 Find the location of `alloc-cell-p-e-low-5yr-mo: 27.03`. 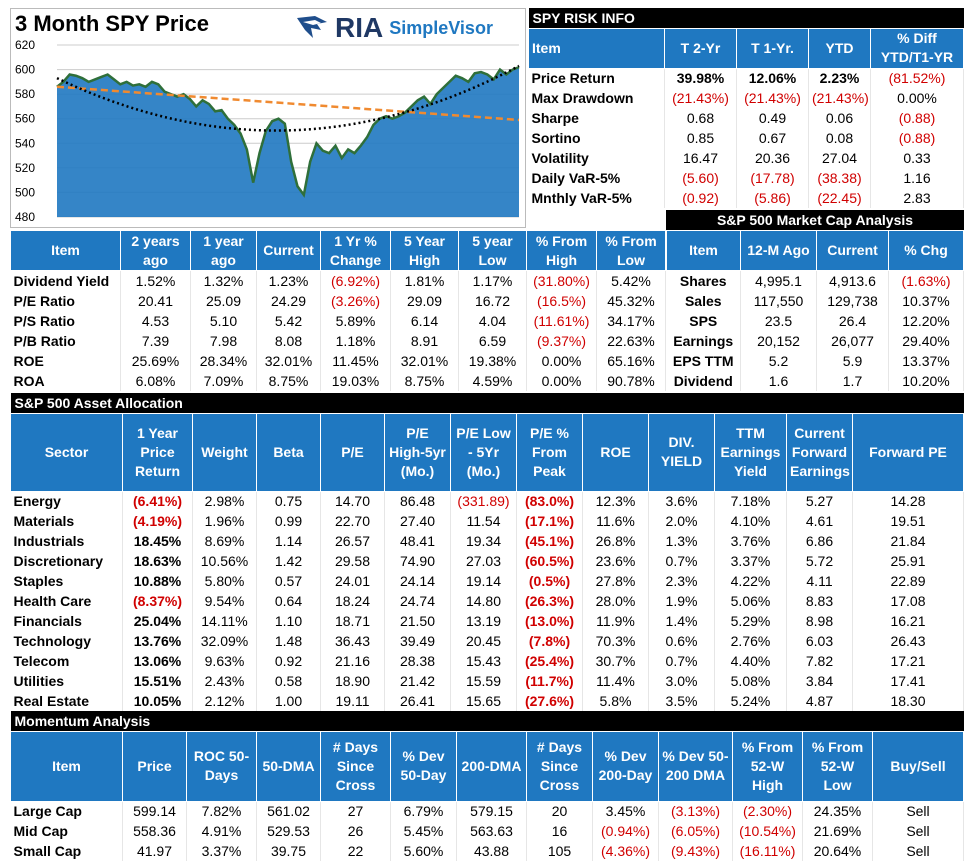

alloc-cell-p-e-low-5yr-mo: 27.03 is located at coordinates (483, 561).